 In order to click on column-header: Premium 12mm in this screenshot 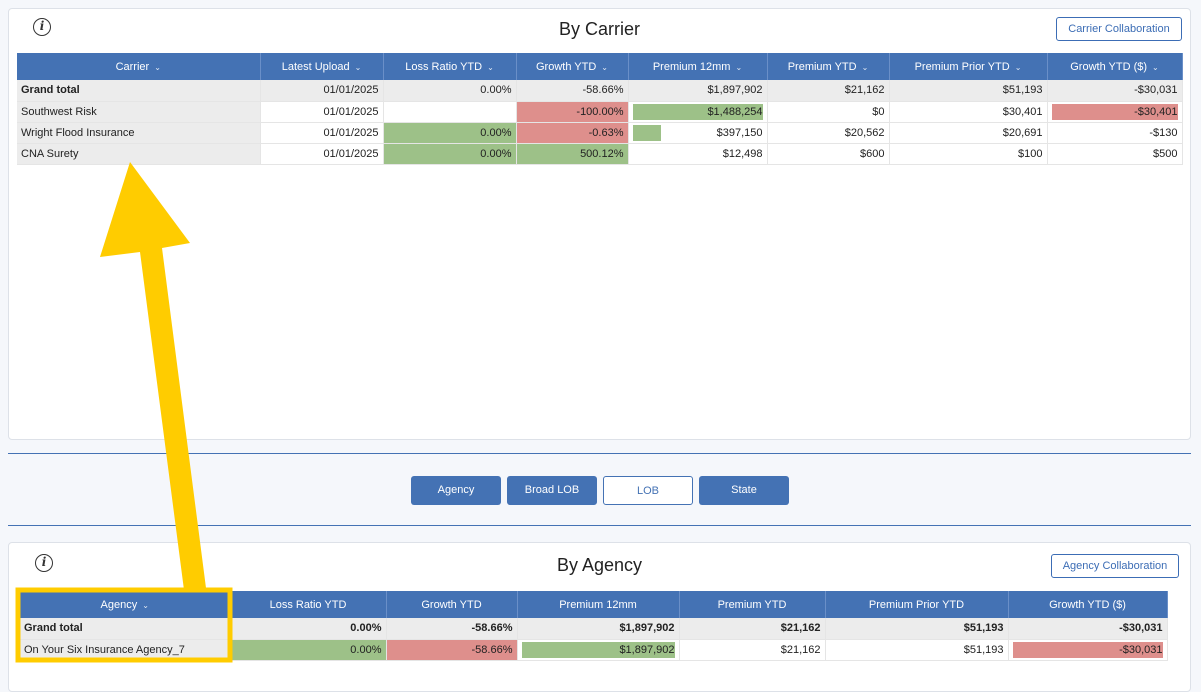, I will do `click(598, 604)`.